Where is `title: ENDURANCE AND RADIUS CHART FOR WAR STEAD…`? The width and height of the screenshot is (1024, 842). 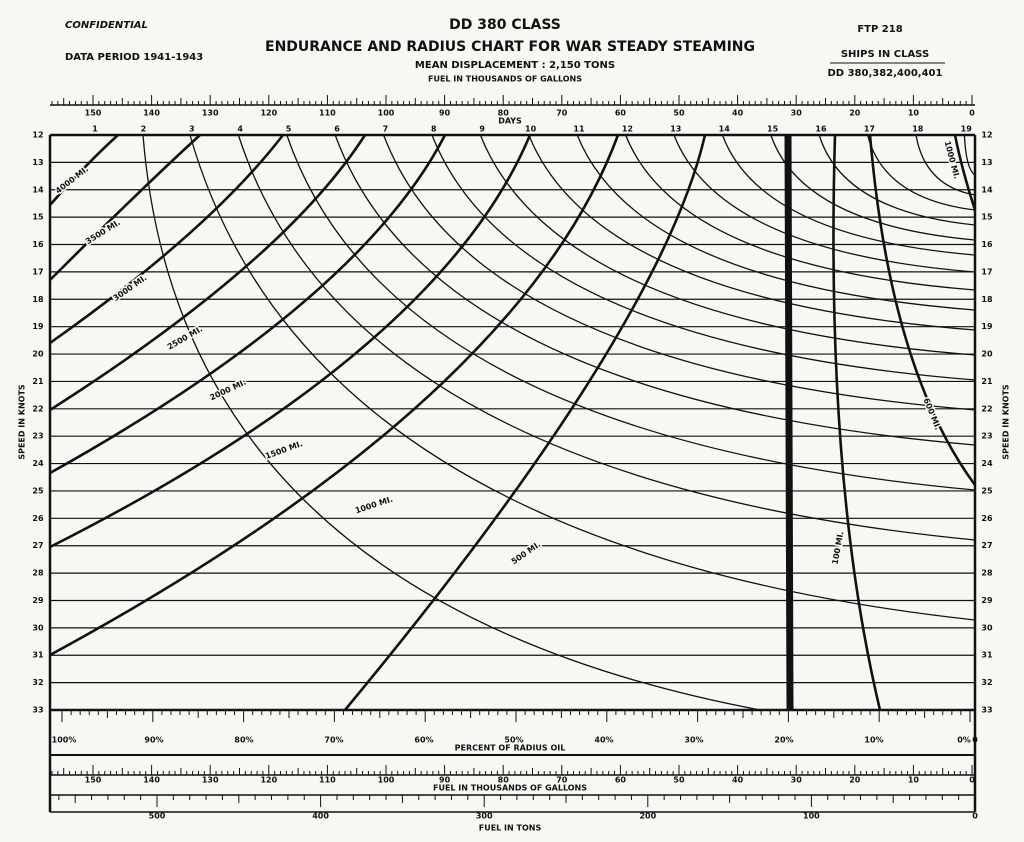 title: ENDURANCE AND RADIUS CHART FOR WAR STEAD… is located at coordinates (510, 47).